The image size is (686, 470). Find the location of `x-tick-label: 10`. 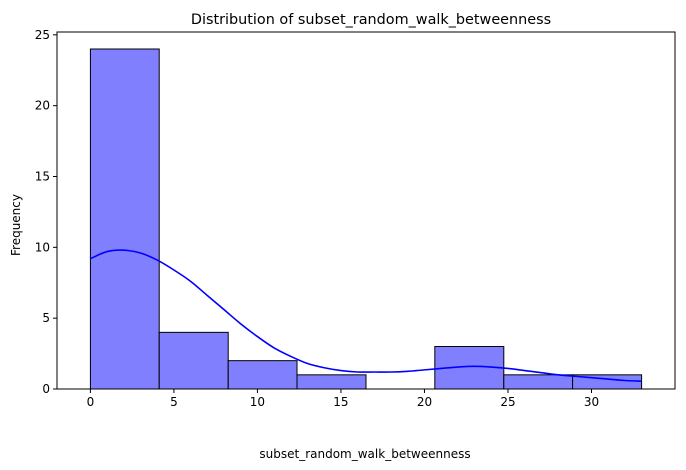

x-tick-label: 10 is located at coordinates (257, 402).